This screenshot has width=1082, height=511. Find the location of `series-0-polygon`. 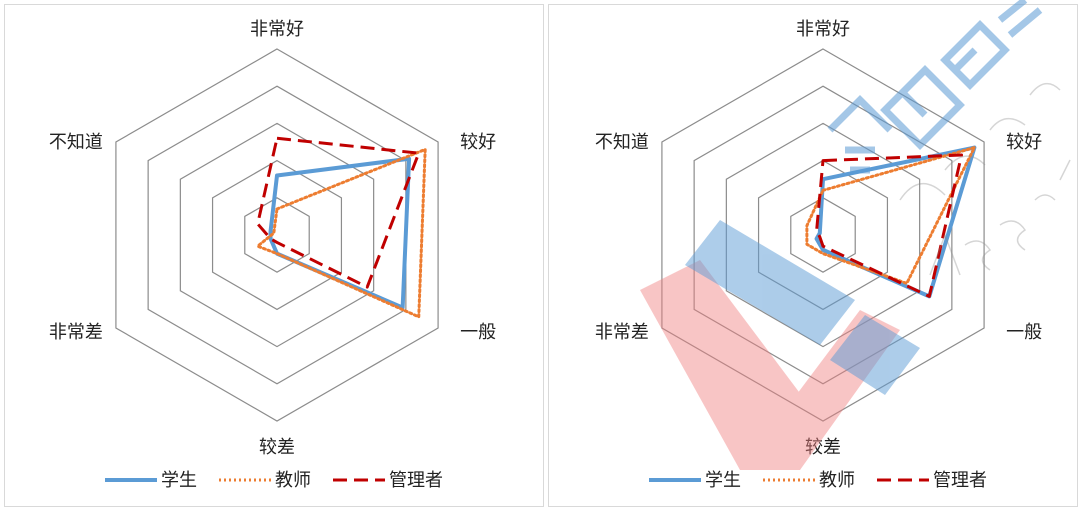

series-0-polygon is located at coordinates (340, 233).